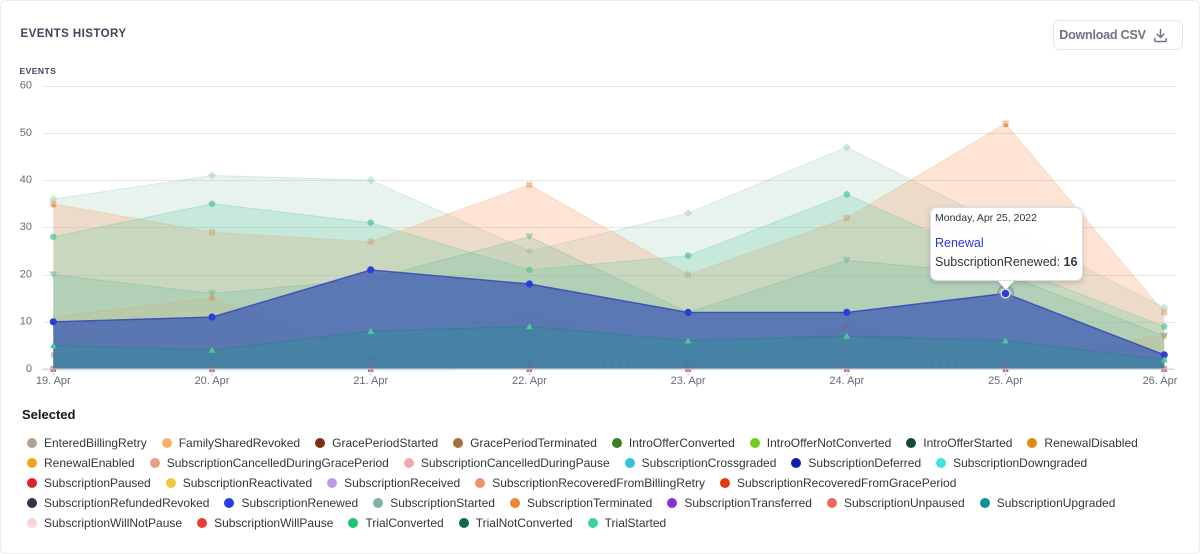  What do you see at coordinates (26, 86) in the screenshot?
I see `svg-text: 60` at bounding box center [26, 86].